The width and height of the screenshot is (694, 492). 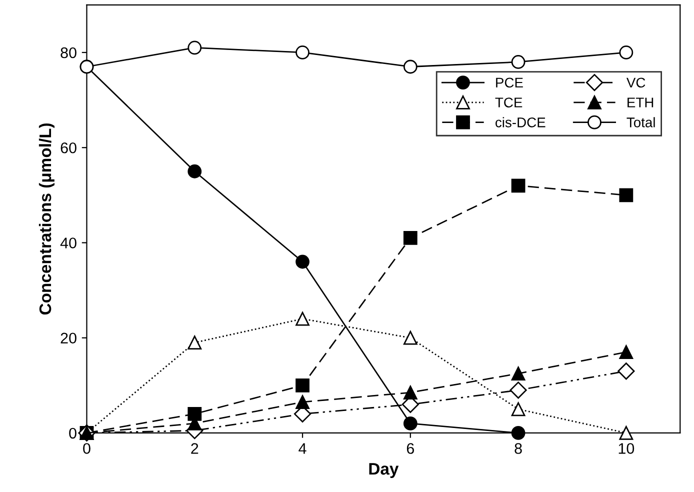 I want to click on x-tick-label: 6, so click(x=410, y=448).